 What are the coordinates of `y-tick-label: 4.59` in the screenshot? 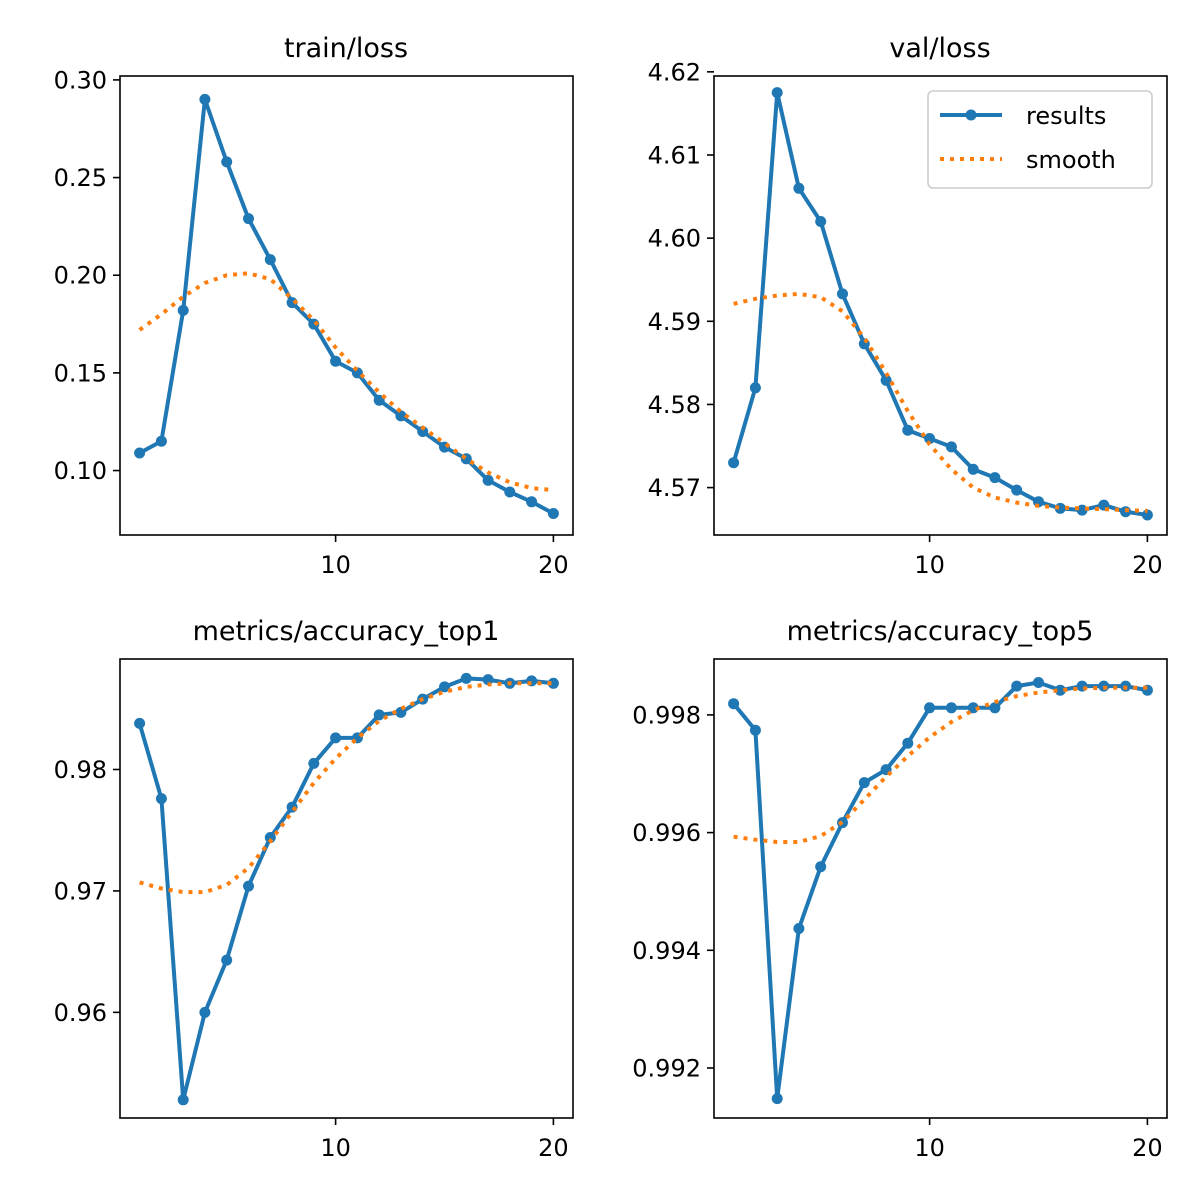 It's located at (674, 322).